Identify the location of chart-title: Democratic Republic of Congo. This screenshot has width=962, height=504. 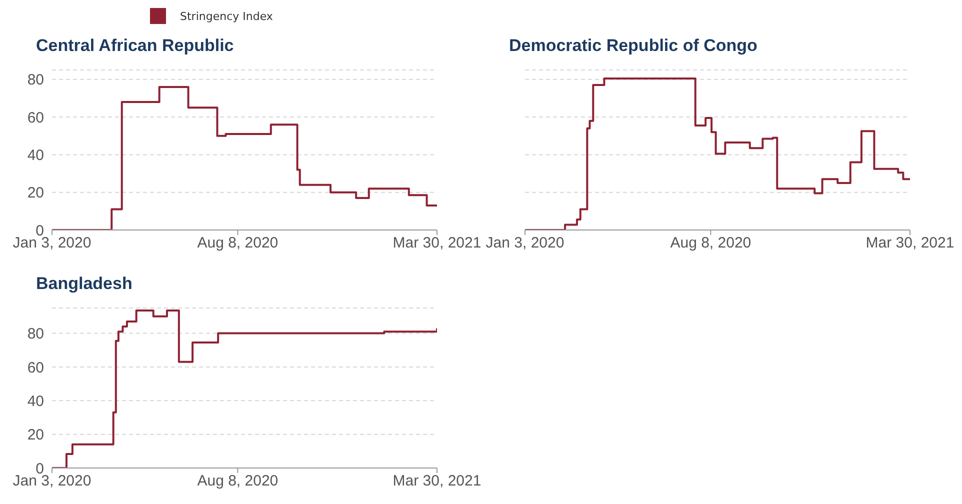
(633, 46).